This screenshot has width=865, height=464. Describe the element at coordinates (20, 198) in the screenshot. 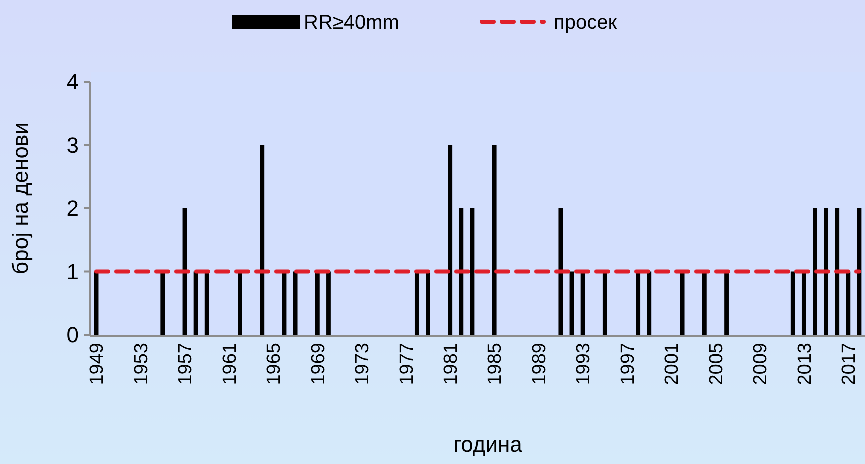

I see `y-axis-title: број на денови` at that location.